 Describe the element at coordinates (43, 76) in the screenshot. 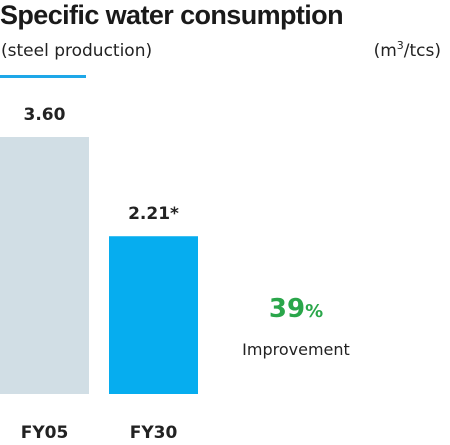

I see `title-accent-line` at that location.